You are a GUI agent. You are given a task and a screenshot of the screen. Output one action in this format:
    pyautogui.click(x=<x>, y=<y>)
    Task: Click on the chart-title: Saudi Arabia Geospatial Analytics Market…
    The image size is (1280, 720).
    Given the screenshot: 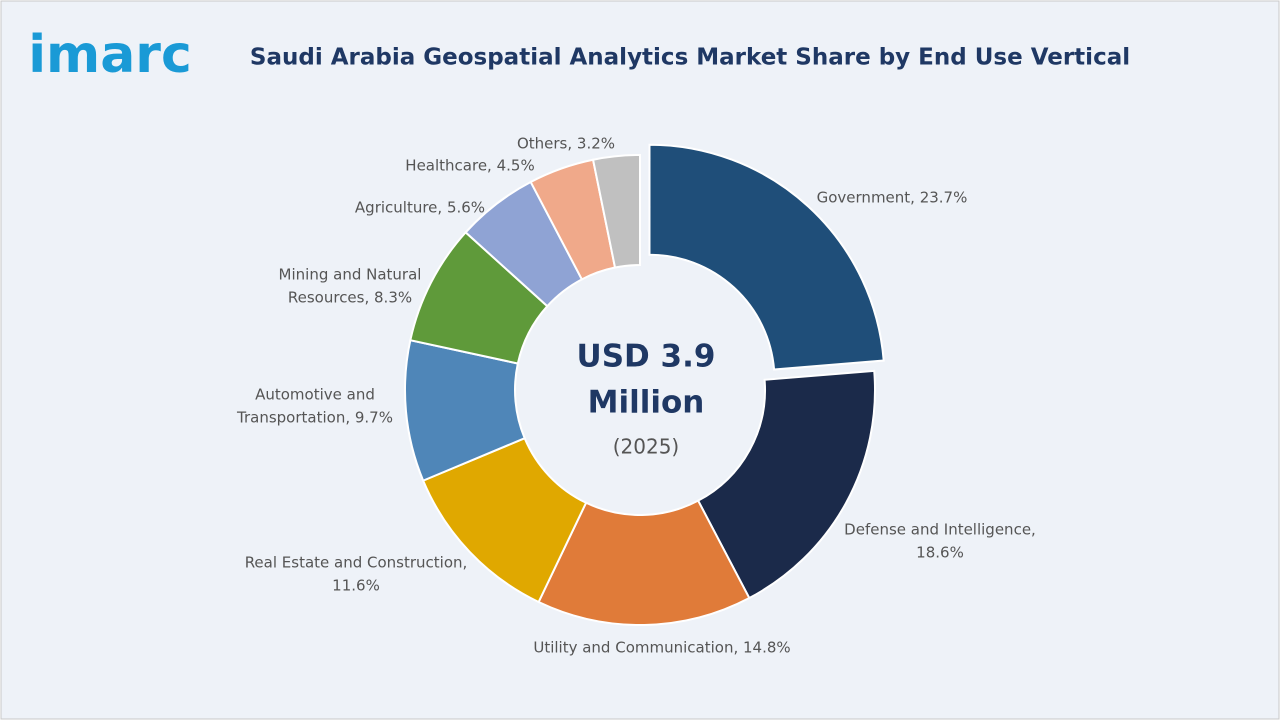 What is the action you would take?
    pyautogui.click(x=690, y=58)
    